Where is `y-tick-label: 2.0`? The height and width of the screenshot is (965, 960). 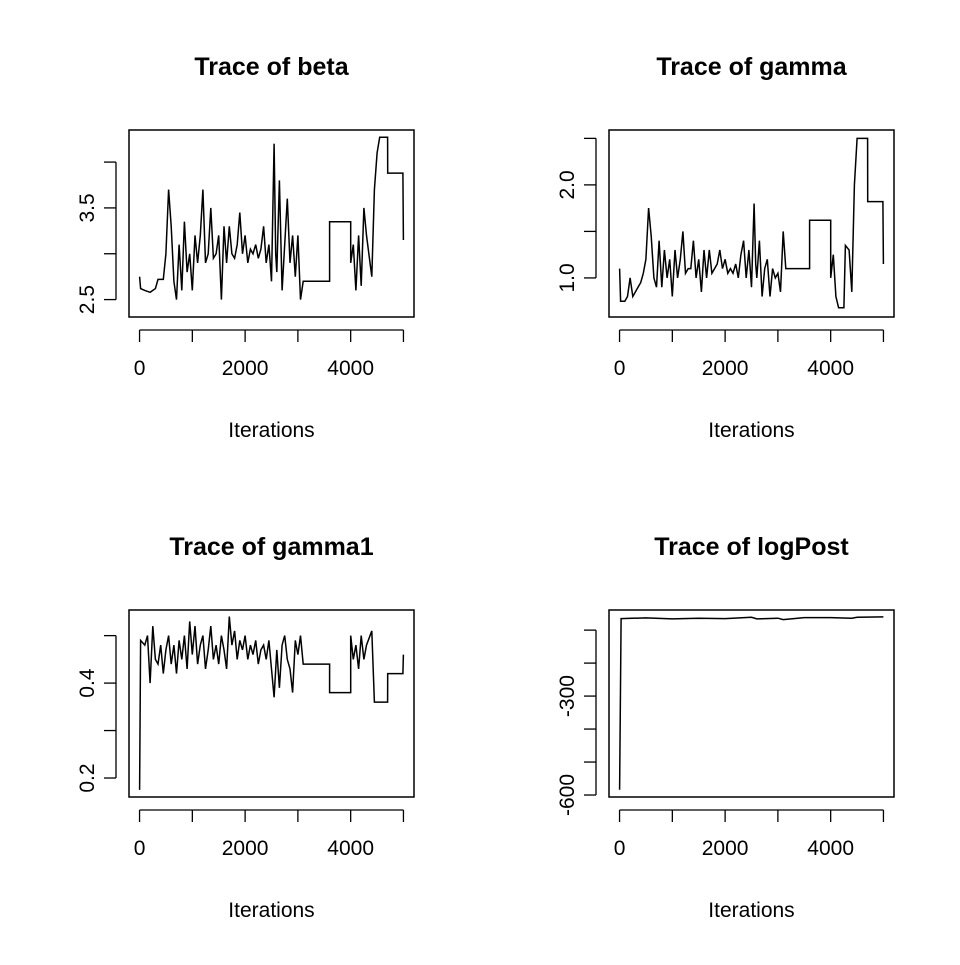 y-tick-label: 2.0 is located at coordinates (567, 184).